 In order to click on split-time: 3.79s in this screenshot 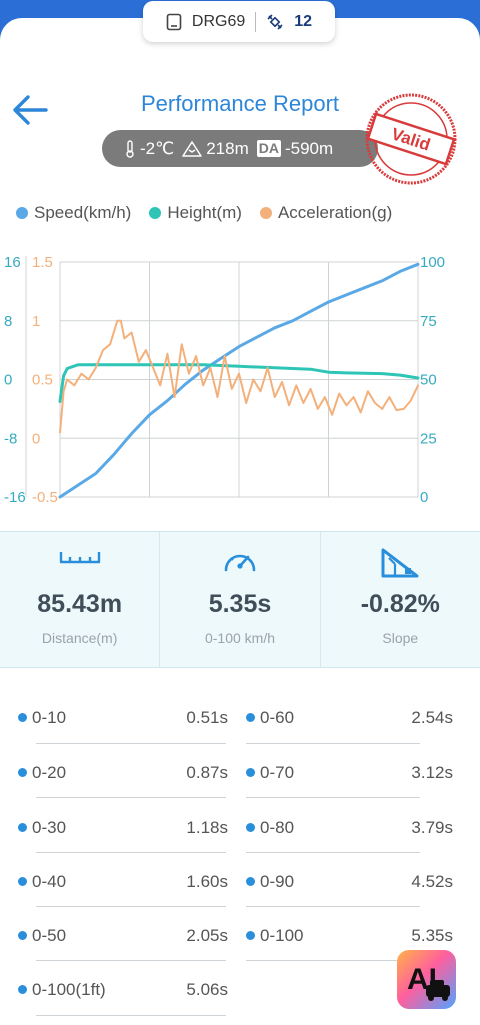, I will do `click(432, 827)`.